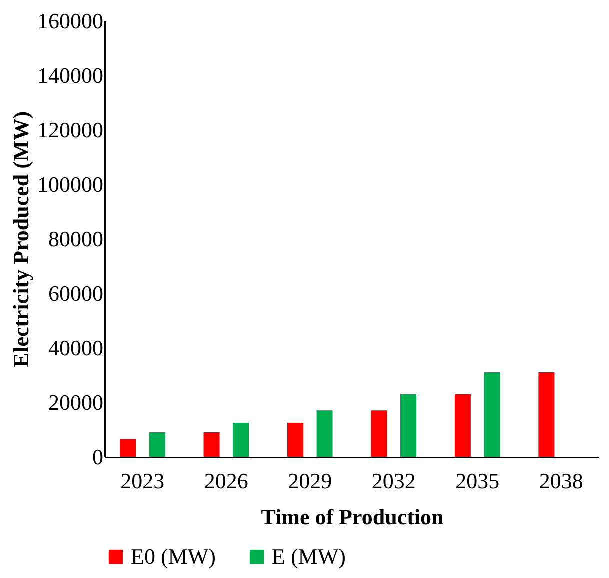 The width and height of the screenshot is (609, 578). I want to click on y-tick-label: 100000, so click(71, 184).